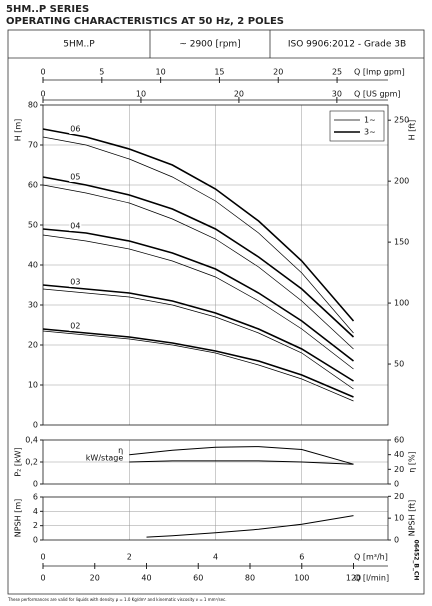 Image resolution: width=432 pixels, height=606 pixels. What do you see at coordinates (401, 181) in the screenshot?
I see `y2-tick-label: 200` at bounding box center [401, 181].